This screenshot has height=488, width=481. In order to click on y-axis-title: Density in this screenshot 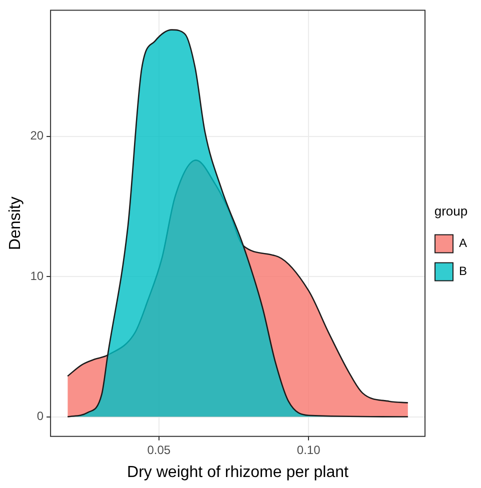, I will do `click(15, 223)`.